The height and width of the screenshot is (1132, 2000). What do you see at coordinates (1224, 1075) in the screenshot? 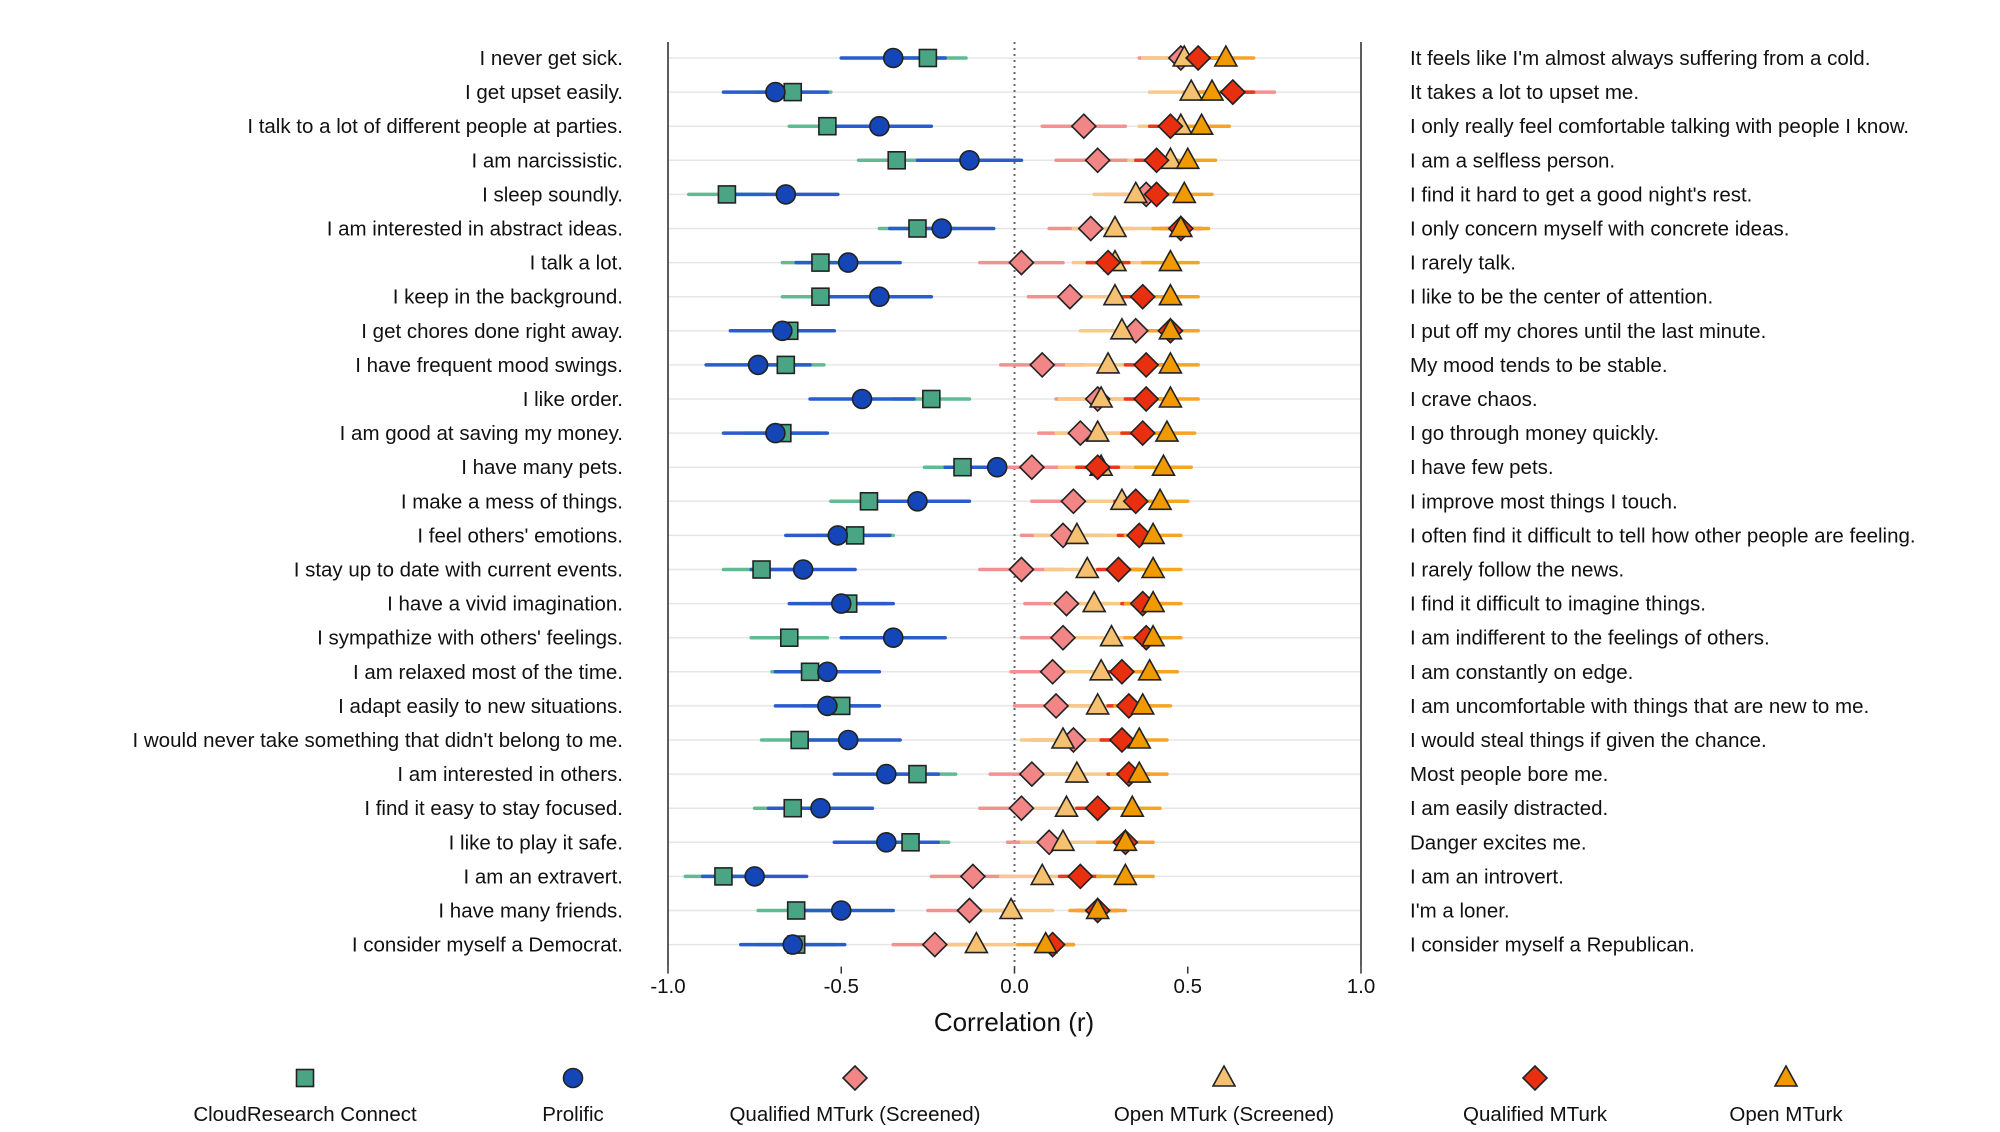
I see `legend-marker-open-mturk-screened` at bounding box center [1224, 1075].